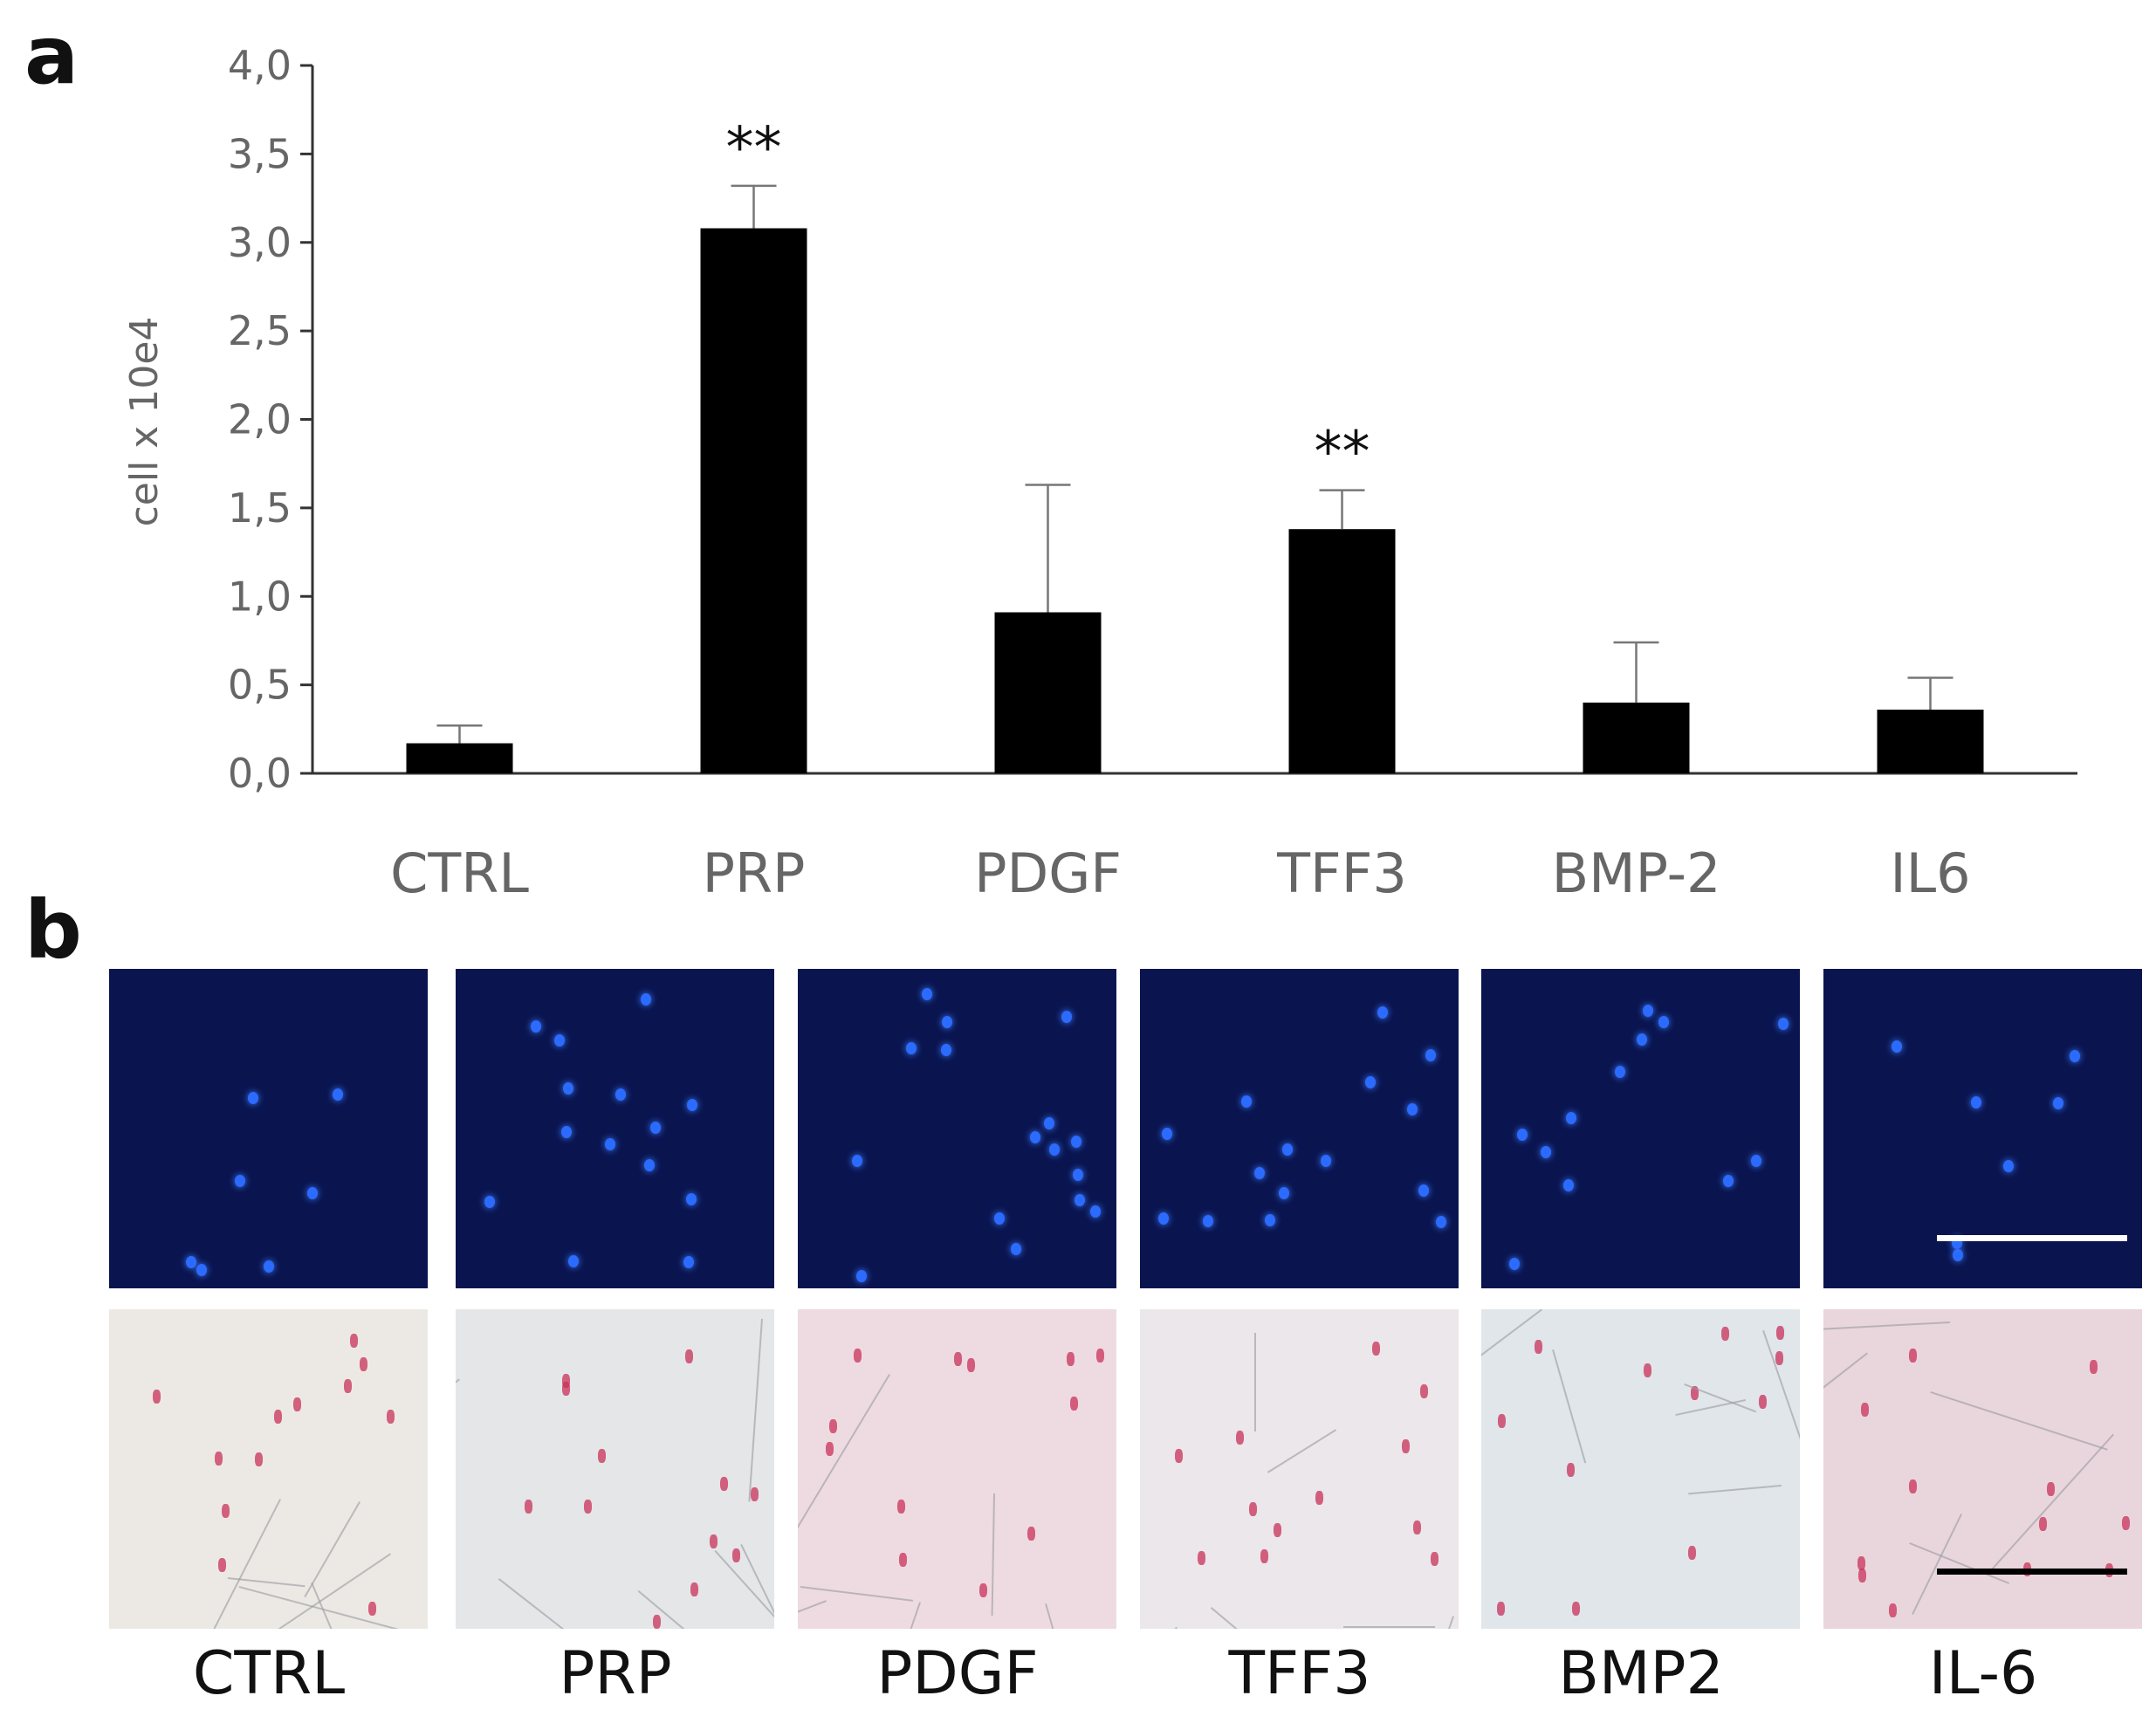 Image resolution: width=2156 pixels, height=1730 pixels. Describe the element at coordinates (754, 148) in the screenshot. I see `significance-marker: **` at that location.